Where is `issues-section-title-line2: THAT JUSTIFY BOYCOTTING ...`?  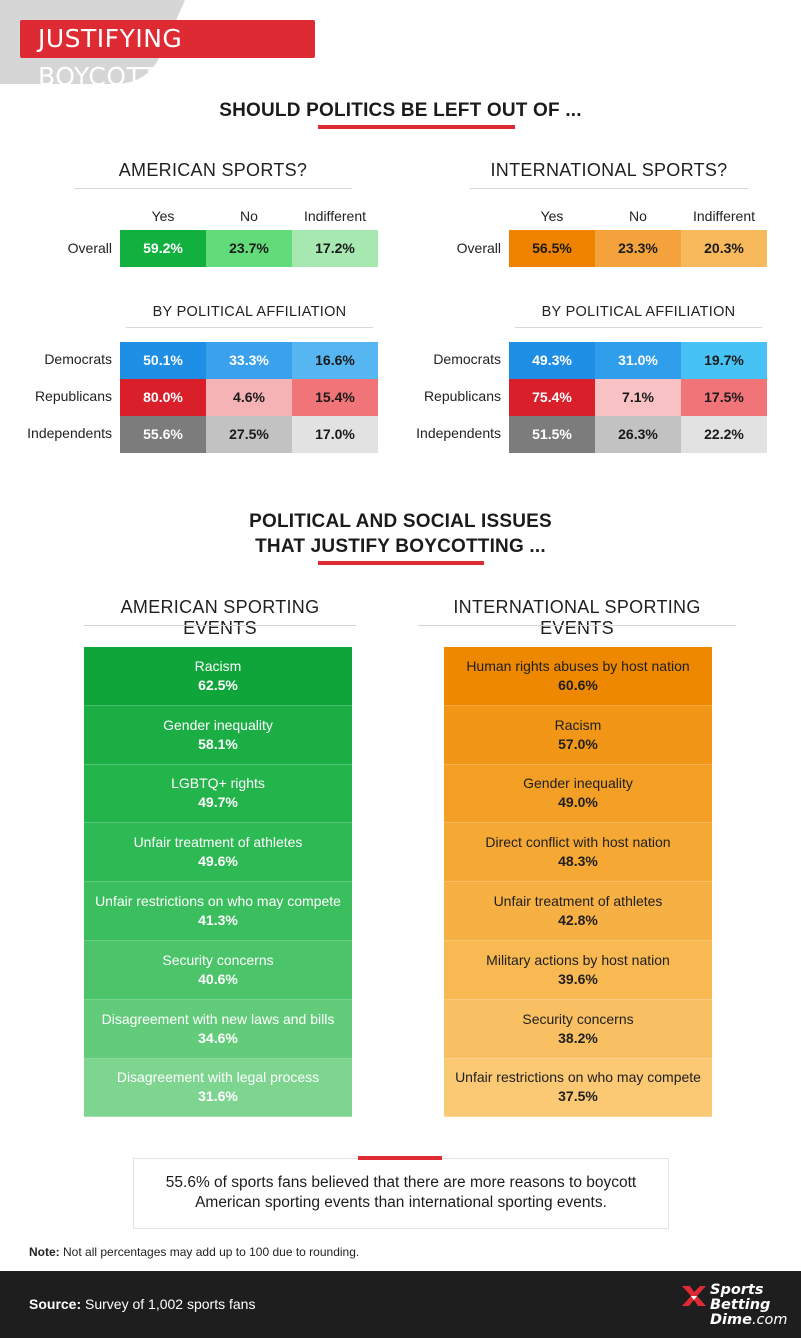 issues-section-title-line2: THAT JUSTIFY BOYCOTTING ... is located at coordinates (400, 546).